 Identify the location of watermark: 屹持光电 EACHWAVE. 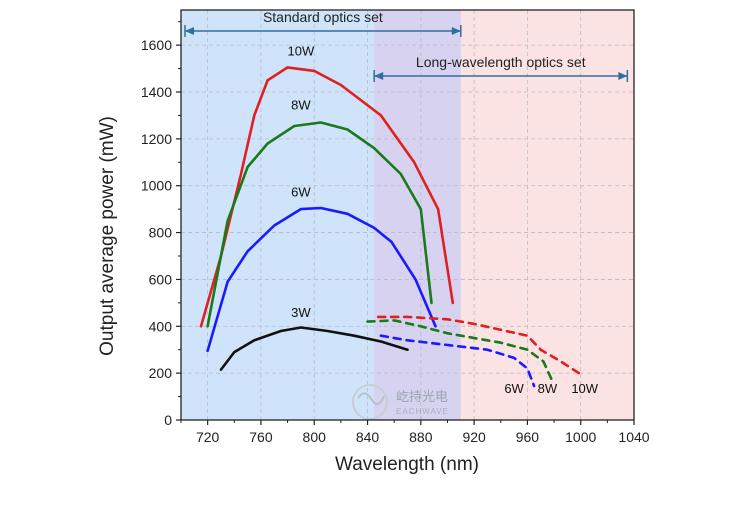
(400, 402).